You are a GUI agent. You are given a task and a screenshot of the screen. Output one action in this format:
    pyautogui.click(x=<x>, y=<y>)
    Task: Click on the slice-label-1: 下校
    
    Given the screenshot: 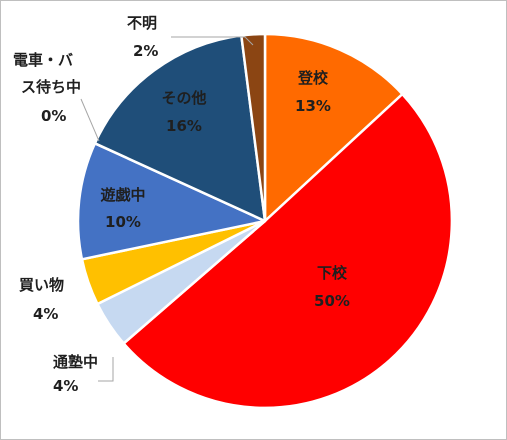 What is the action you would take?
    pyautogui.click(x=332, y=273)
    